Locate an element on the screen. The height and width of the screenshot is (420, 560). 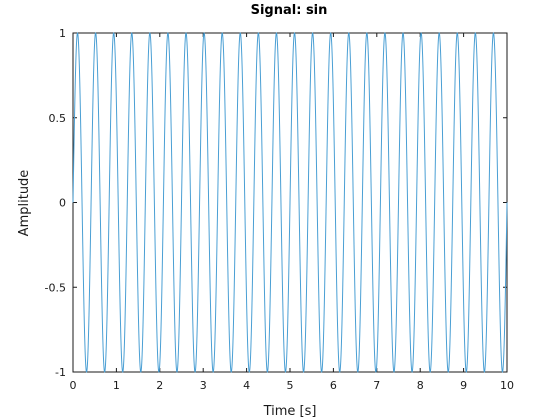
y-tick-label: 1 is located at coordinates (62, 33).